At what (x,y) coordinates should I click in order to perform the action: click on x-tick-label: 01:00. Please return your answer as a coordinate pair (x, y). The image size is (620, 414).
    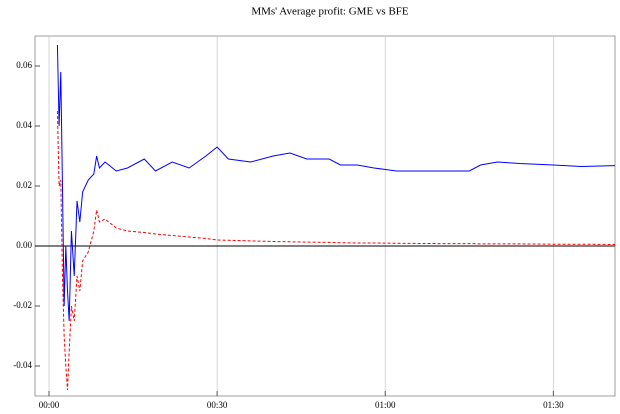
    Looking at the image, I should click on (385, 405).